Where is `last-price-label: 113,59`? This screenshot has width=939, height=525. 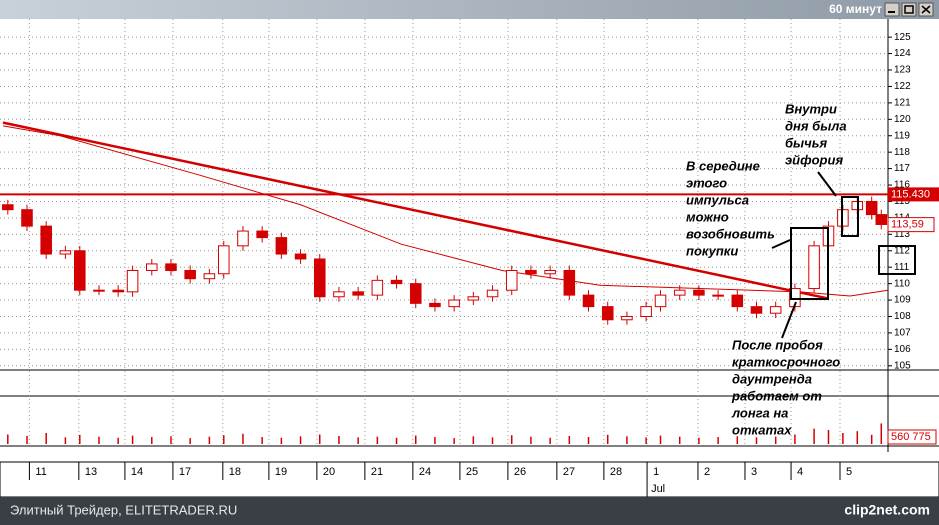
last-price-label: 113,59 is located at coordinates (907, 225).